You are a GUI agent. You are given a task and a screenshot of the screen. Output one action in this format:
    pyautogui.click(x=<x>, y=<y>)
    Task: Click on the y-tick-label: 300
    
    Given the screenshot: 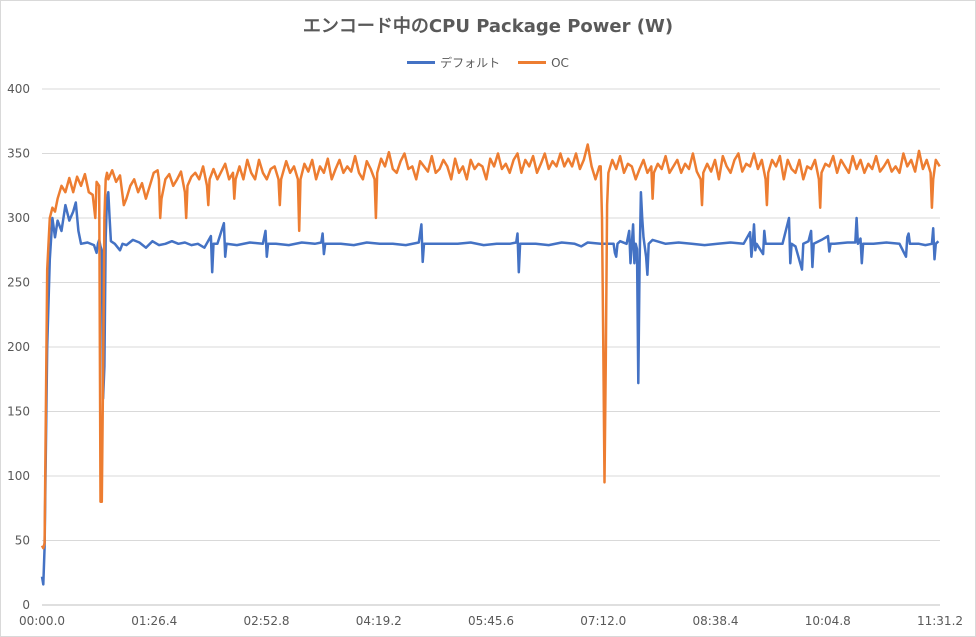 What is the action you would take?
    pyautogui.click(x=18, y=218)
    